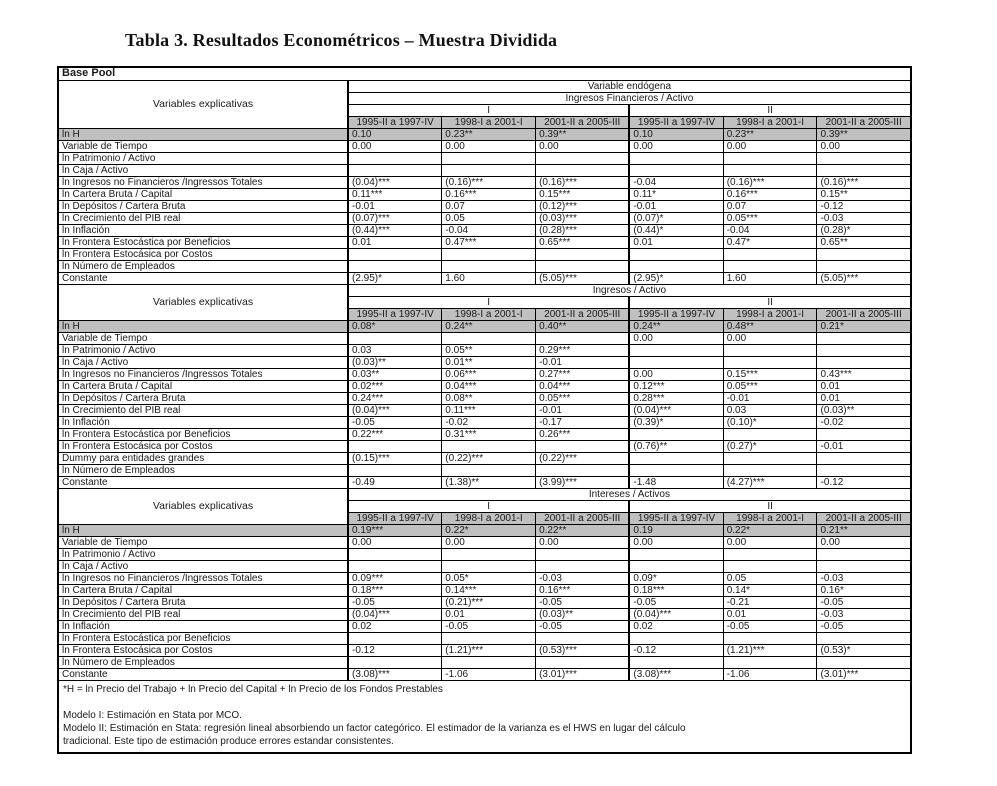  Describe the element at coordinates (770, 650) in the screenshot. I see `value-cell: (1.21)***` at that location.